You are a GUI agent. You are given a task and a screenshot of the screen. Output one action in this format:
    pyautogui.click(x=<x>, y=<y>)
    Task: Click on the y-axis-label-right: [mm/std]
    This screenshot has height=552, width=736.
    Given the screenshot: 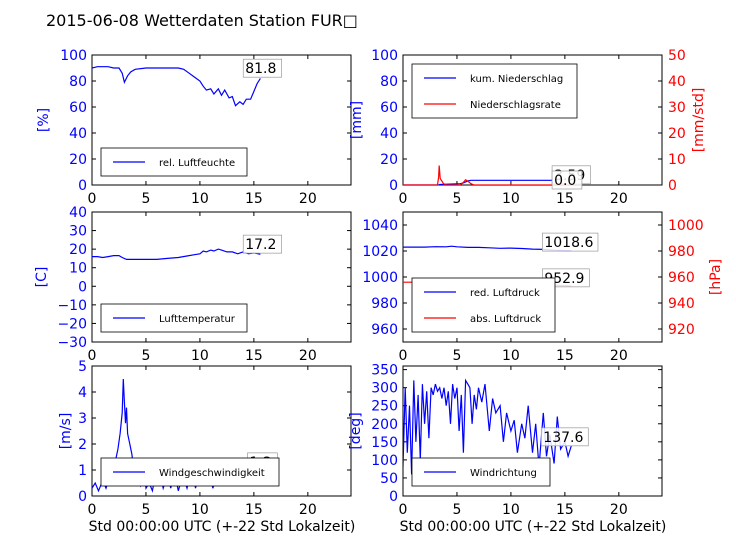 What is the action you would take?
    pyautogui.click(x=699, y=120)
    